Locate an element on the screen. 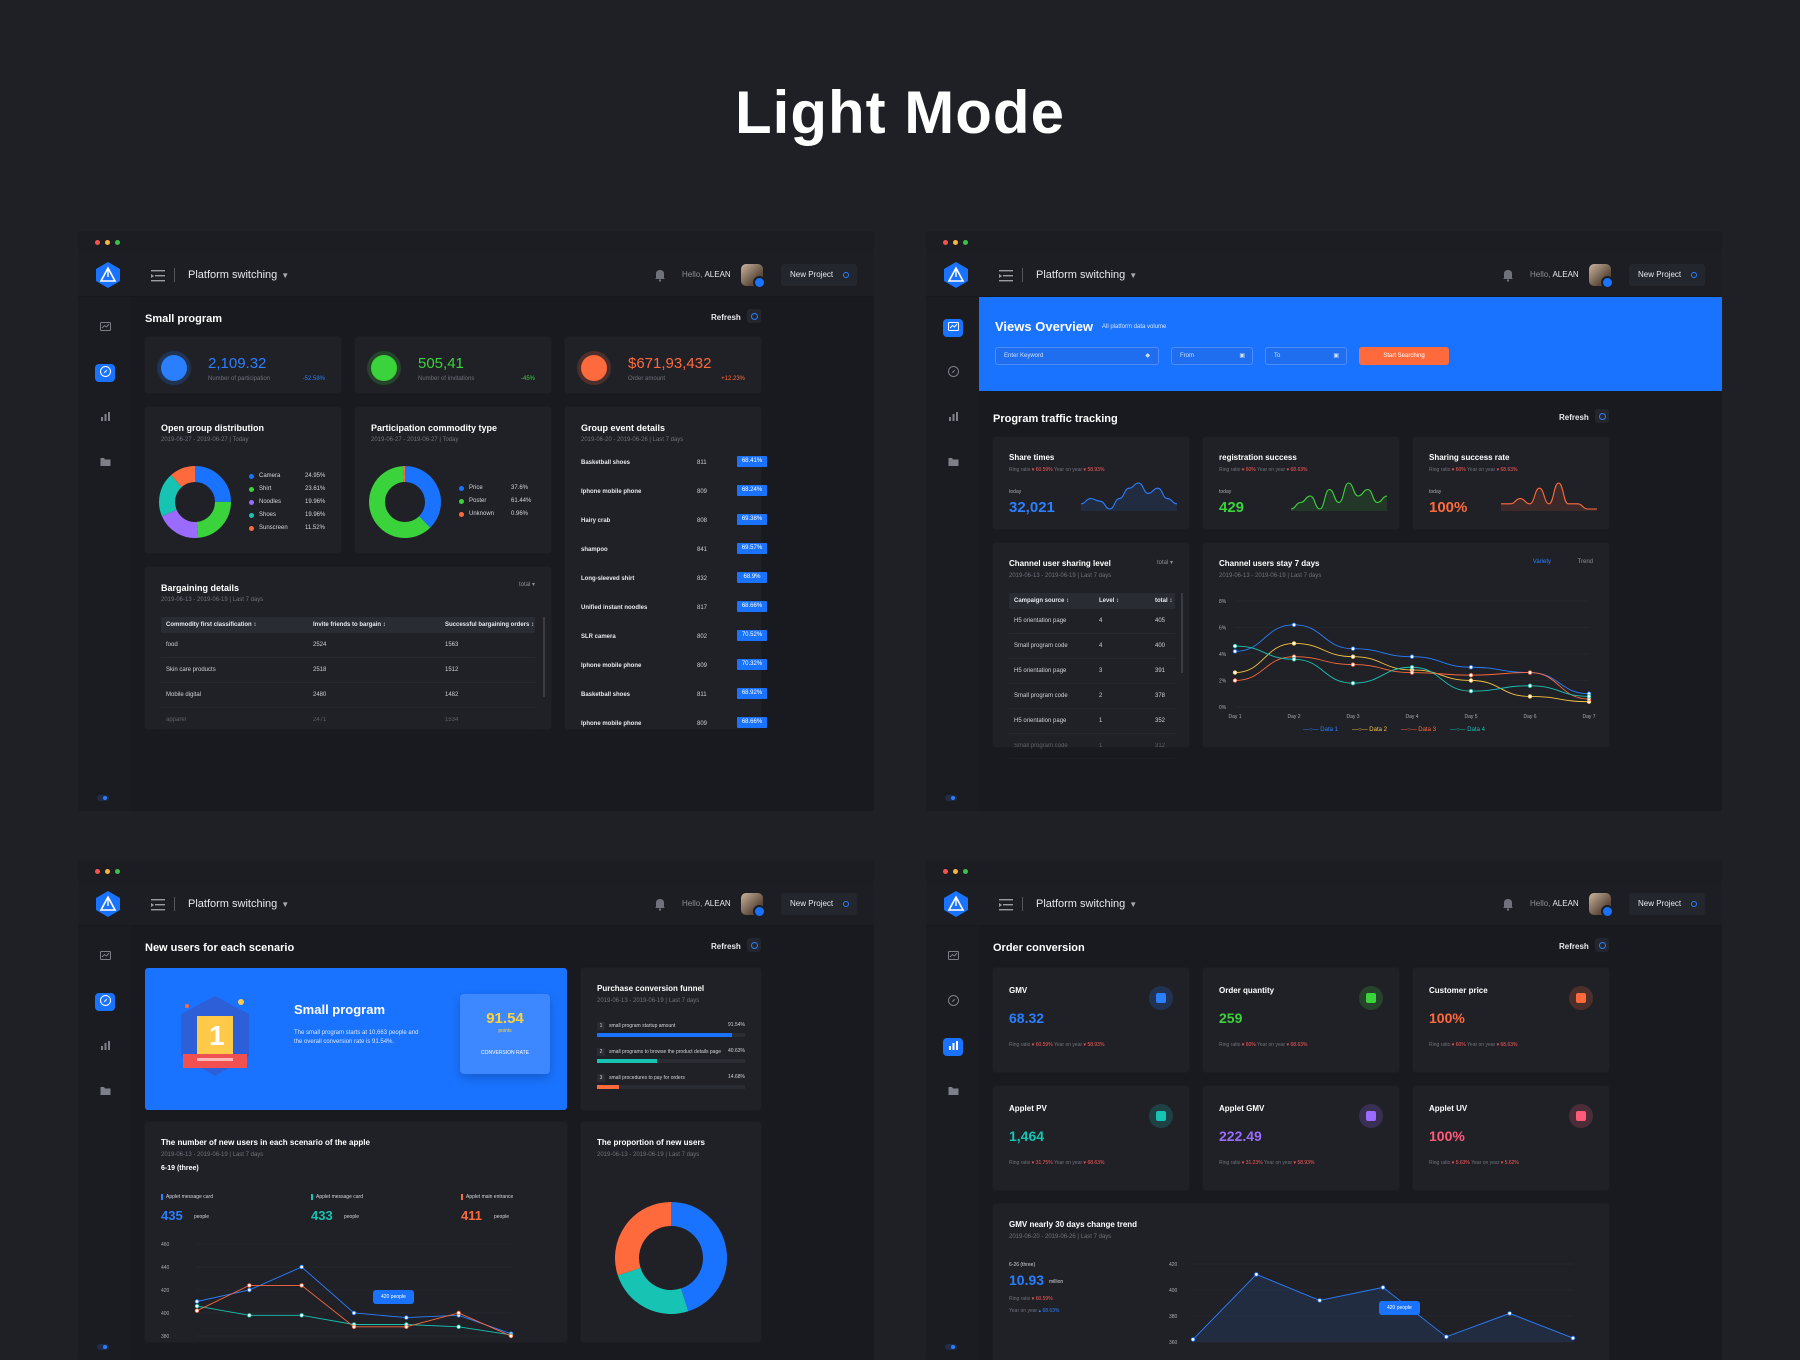 This screenshot has height=1360, width=1800. table-row: H5 orientation page 1 352 is located at coordinates (1092, 721).